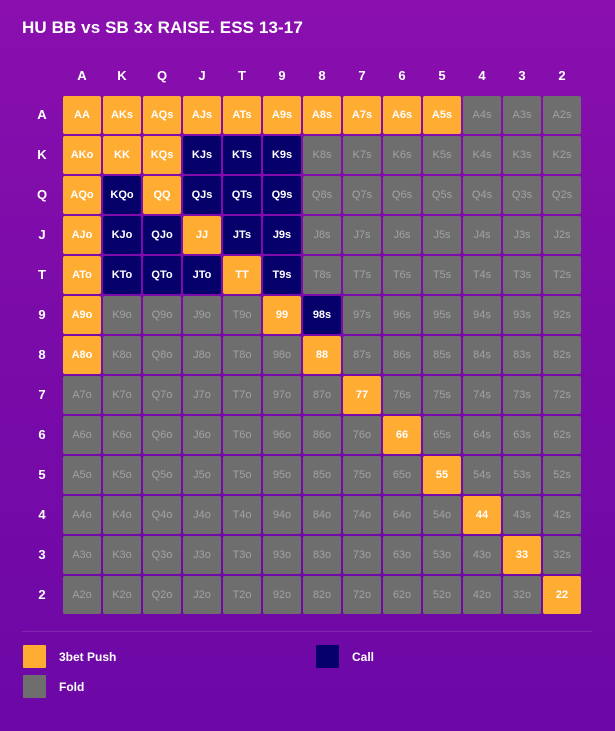  What do you see at coordinates (362, 555) in the screenshot?
I see `hand-cell-fold: 73o` at bounding box center [362, 555].